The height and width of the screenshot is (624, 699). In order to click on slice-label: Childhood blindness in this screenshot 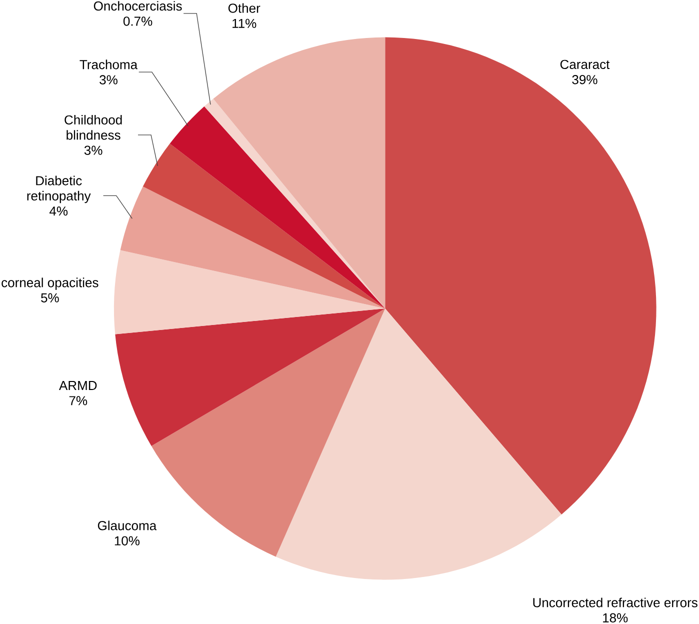, I will do `click(93, 127)`.